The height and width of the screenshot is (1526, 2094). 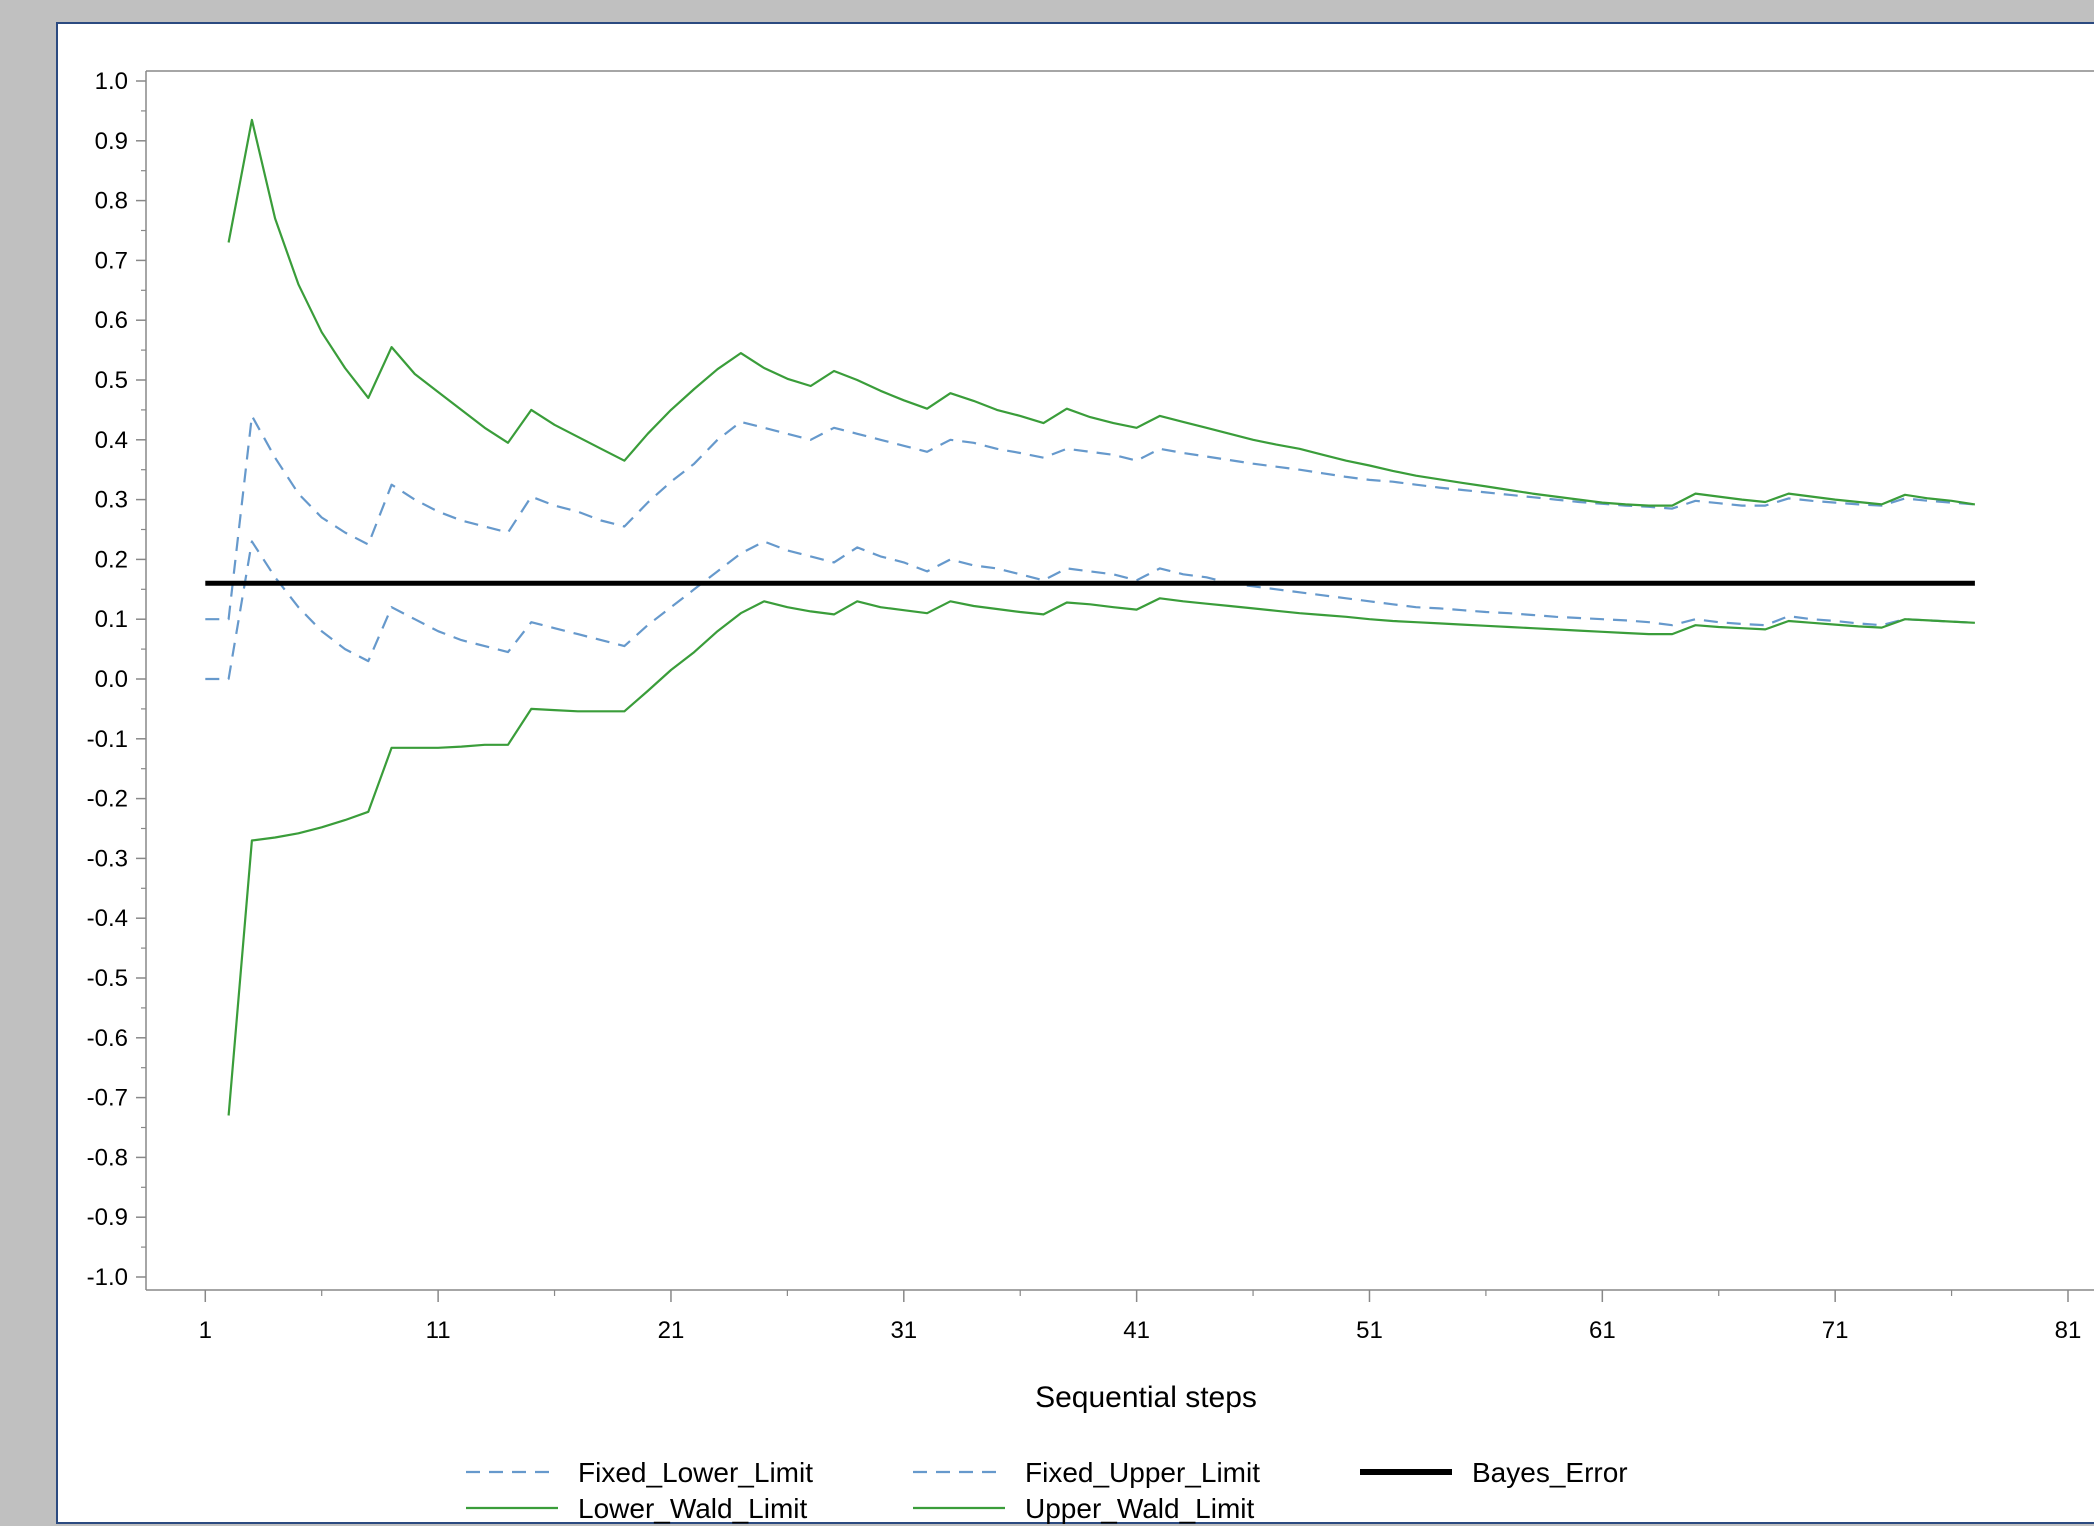 What do you see at coordinates (205, 1330) in the screenshot?
I see `x-tick-label: 1` at bounding box center [205, 1330].